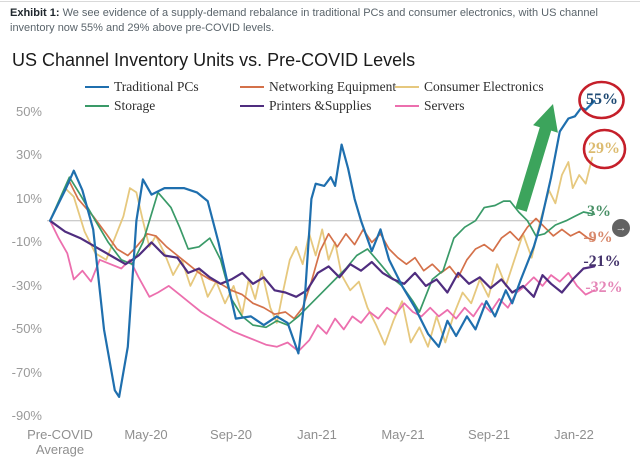  I want to click on legend-label: Storage, so click(135, 105).